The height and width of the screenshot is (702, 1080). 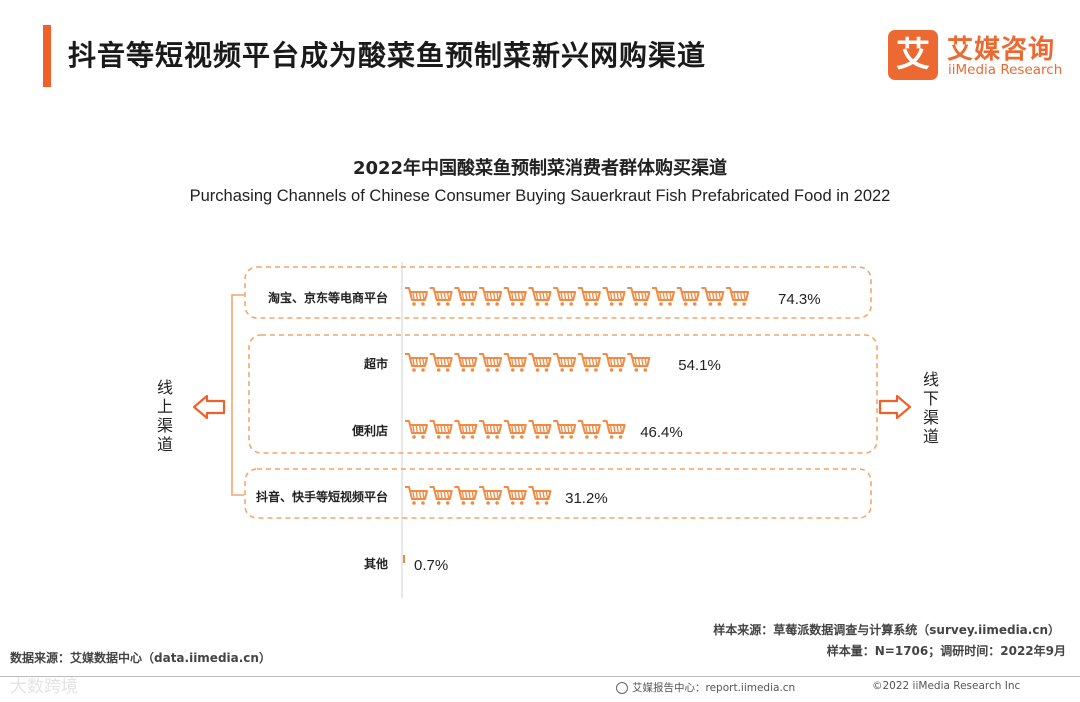 I want to click on offline-channel-label-char: 渠, so click(x=931, y=417).